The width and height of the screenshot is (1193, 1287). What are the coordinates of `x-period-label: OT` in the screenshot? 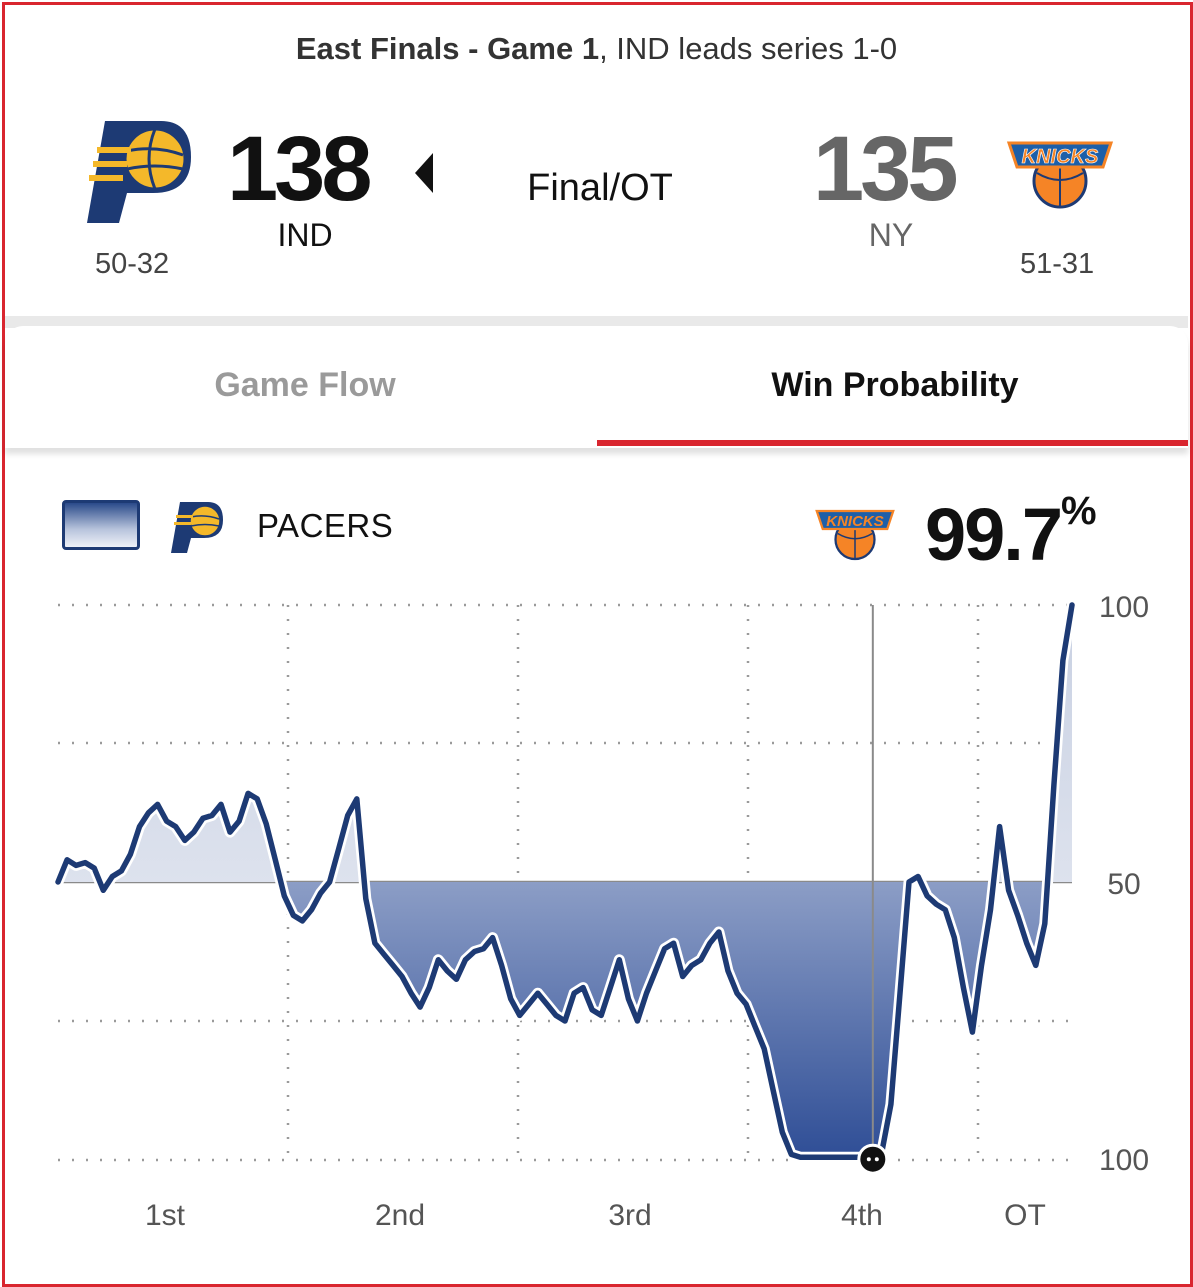 It's located at (1025, 1215).